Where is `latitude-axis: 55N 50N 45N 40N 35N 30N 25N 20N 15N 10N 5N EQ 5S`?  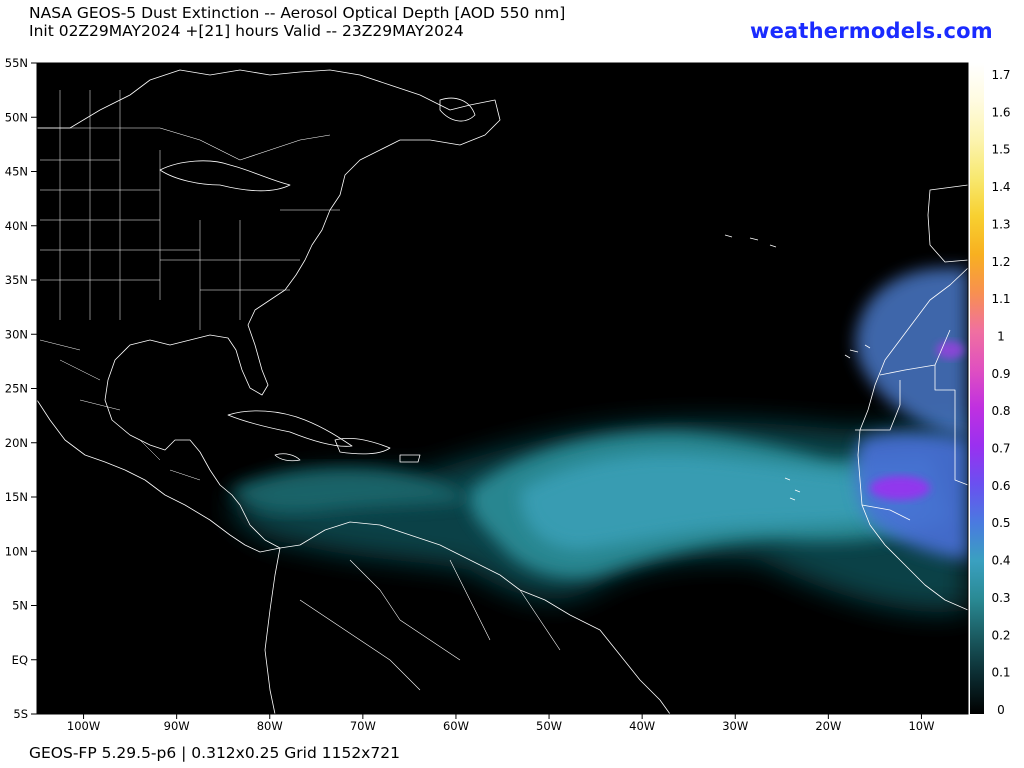 latitude-axis: 55N 50N 45N 40N 35N 30N 25N 20N 15N 10N 5N EQ 5S is located at coordinates (21, 388).